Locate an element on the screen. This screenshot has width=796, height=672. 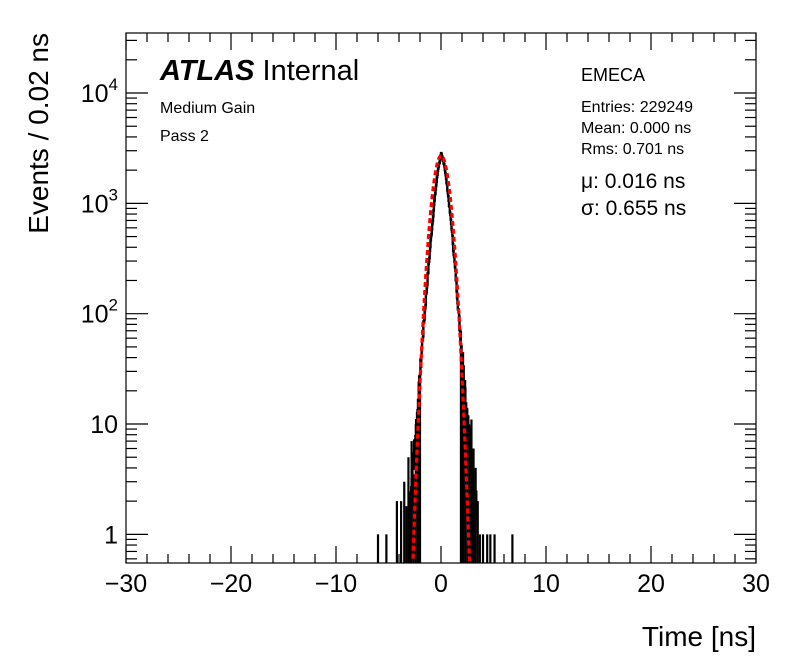
fit-sigma: σ: 0.655 ns is located at coordinates (633, 208).